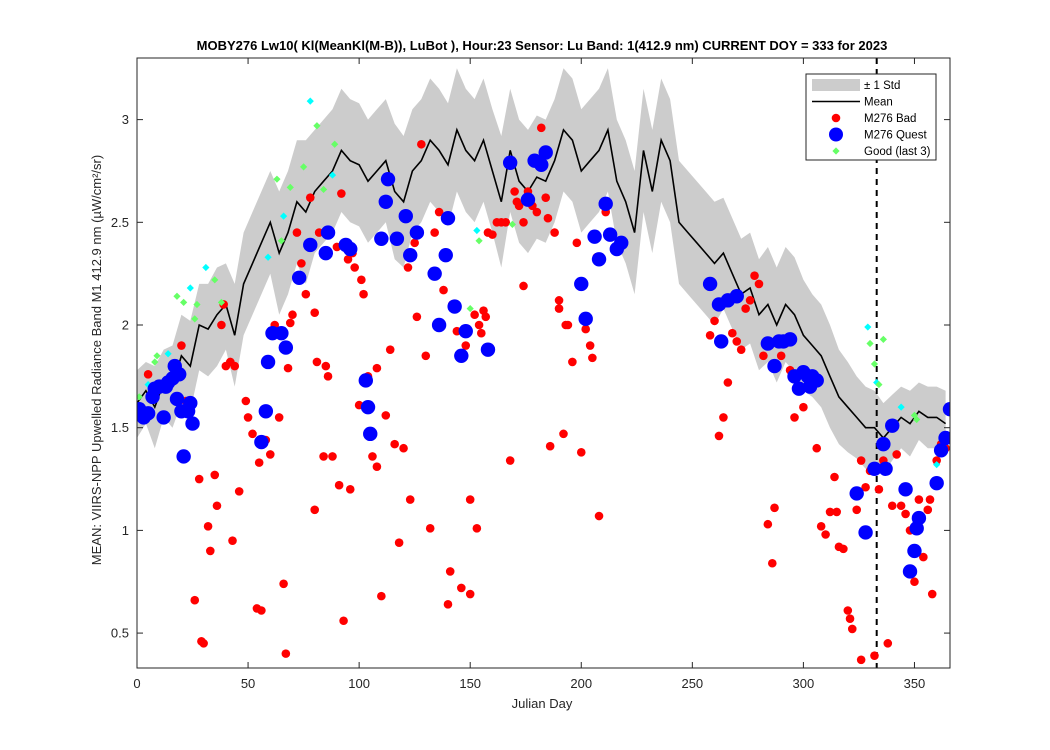 The height and width of the screenshot is (750, 1050). What do you see at coordinates (890, 119) in the screenshot?
I see `legend-label: M276 Bad` at bounding box center [890, 119].